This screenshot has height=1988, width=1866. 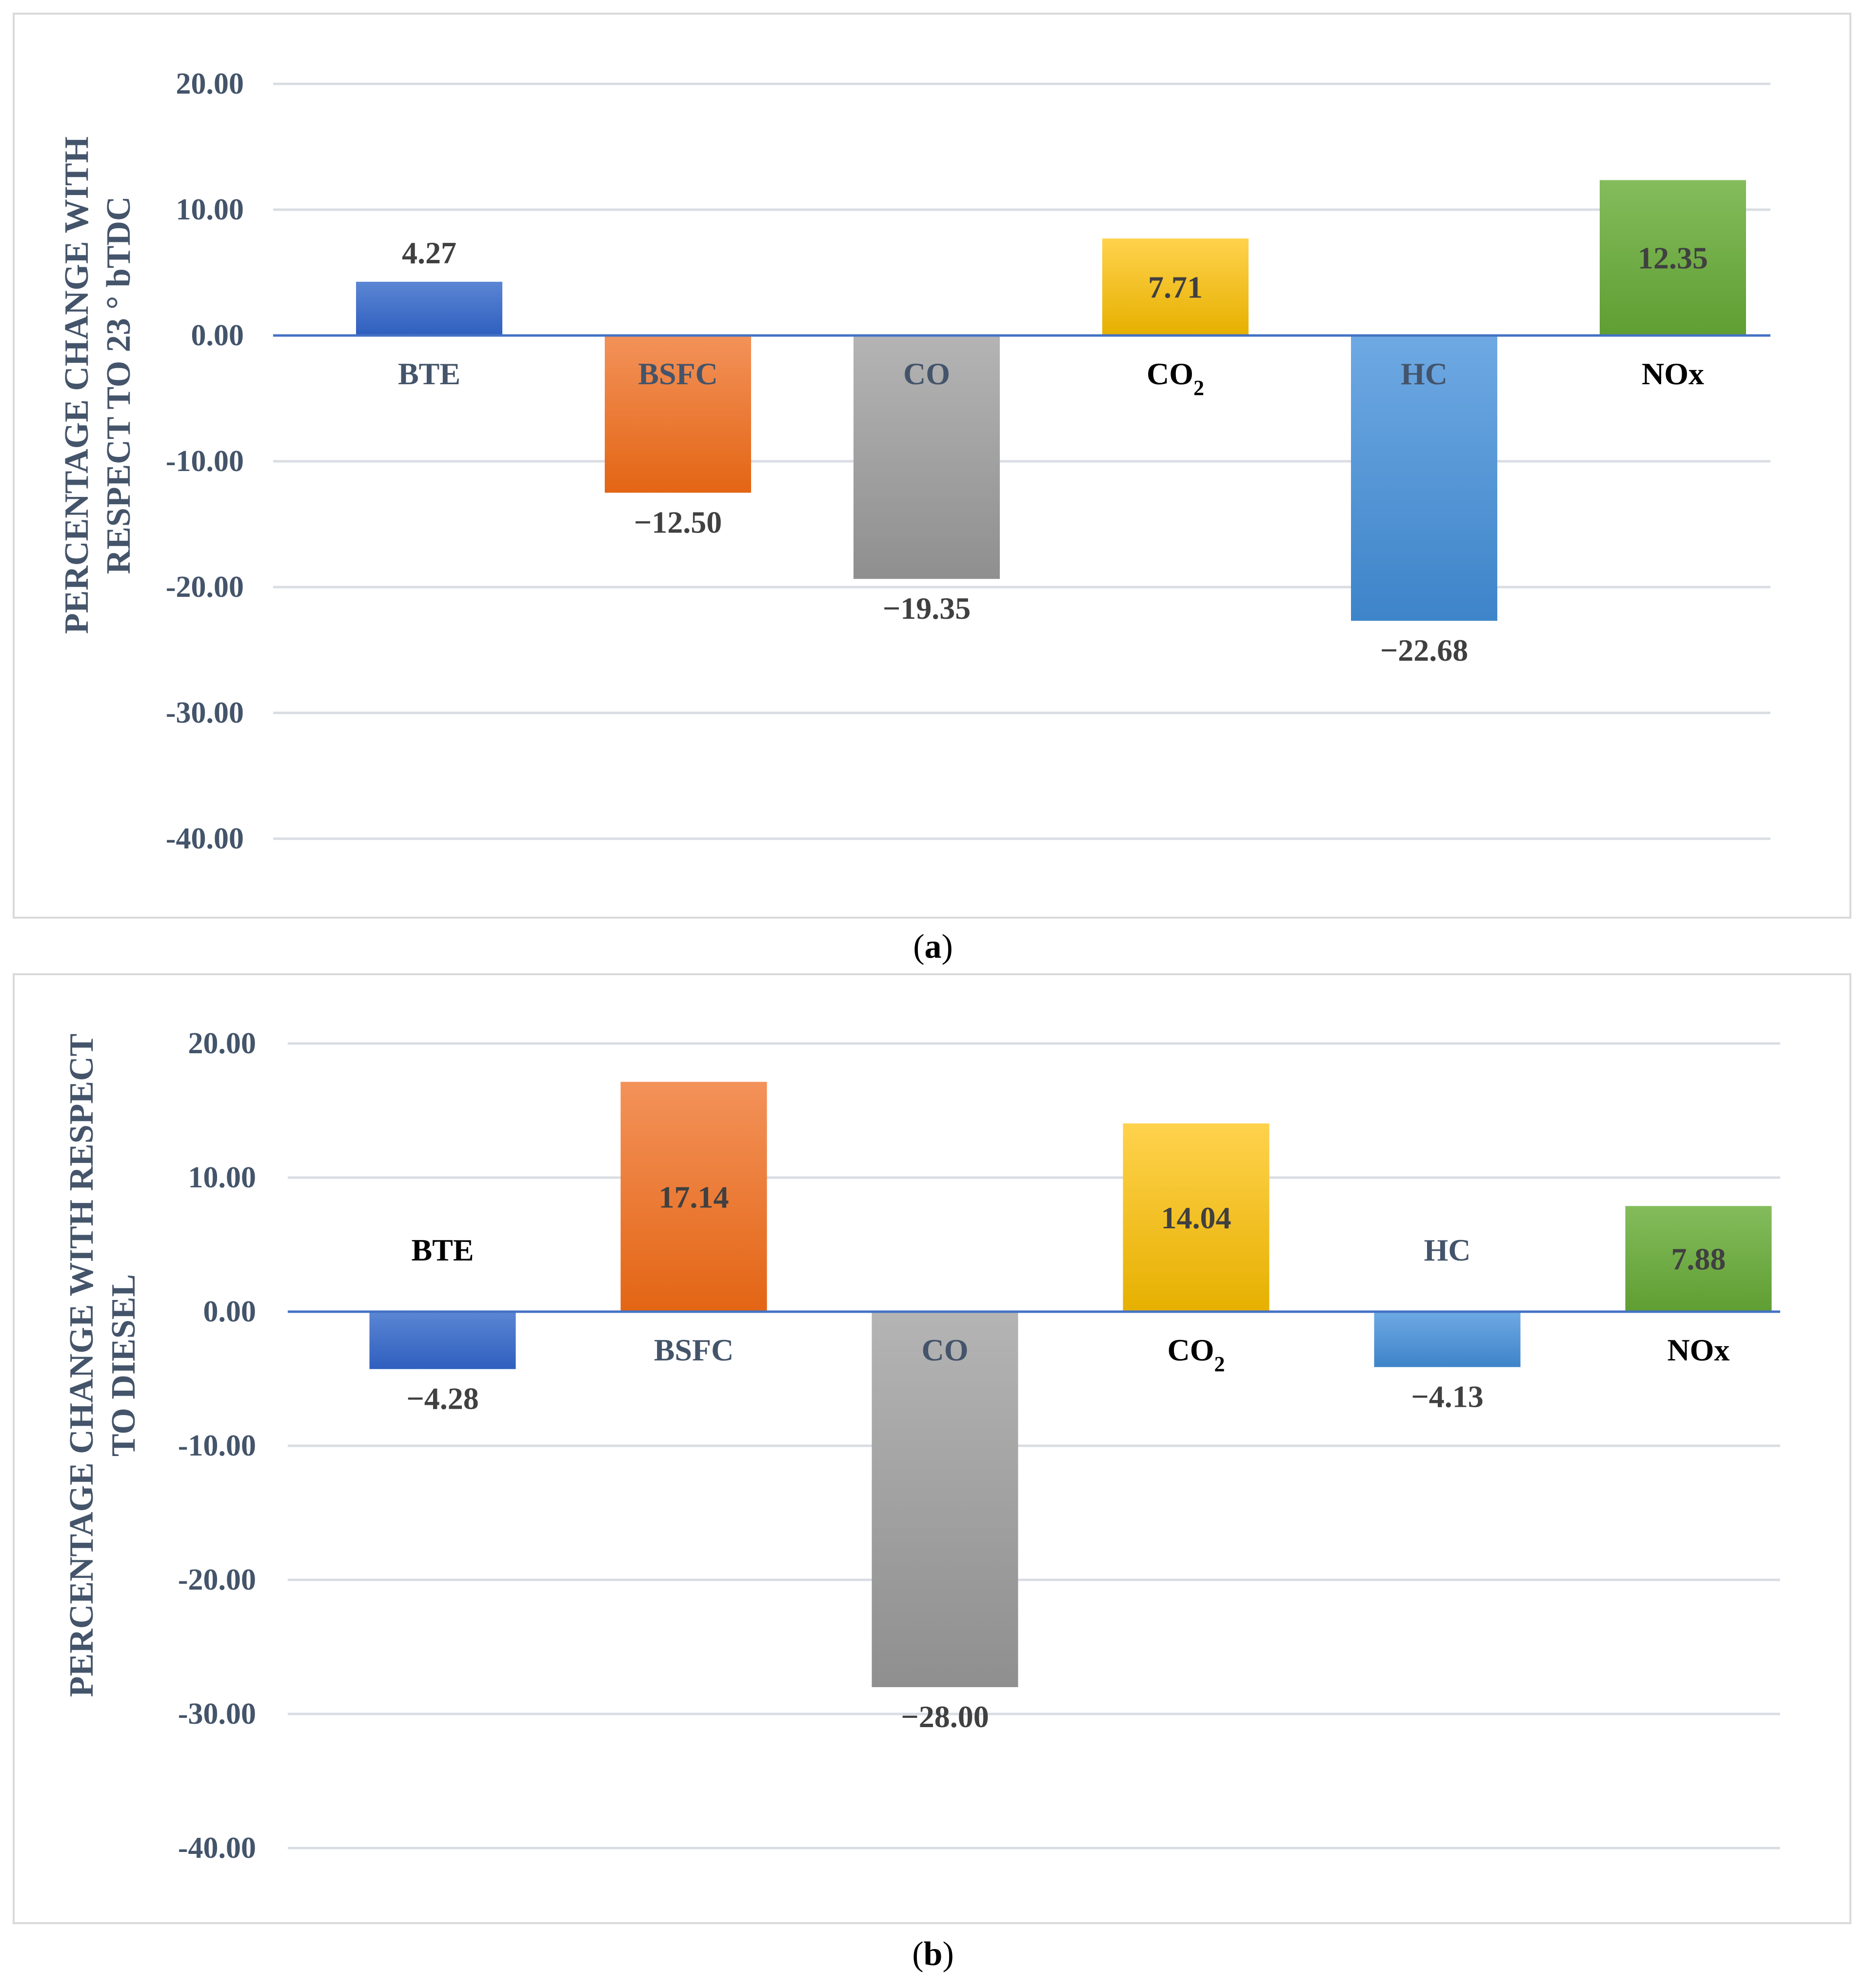 I want to click on category-label-a-nox: NOx, so click(x=1673, y=373).